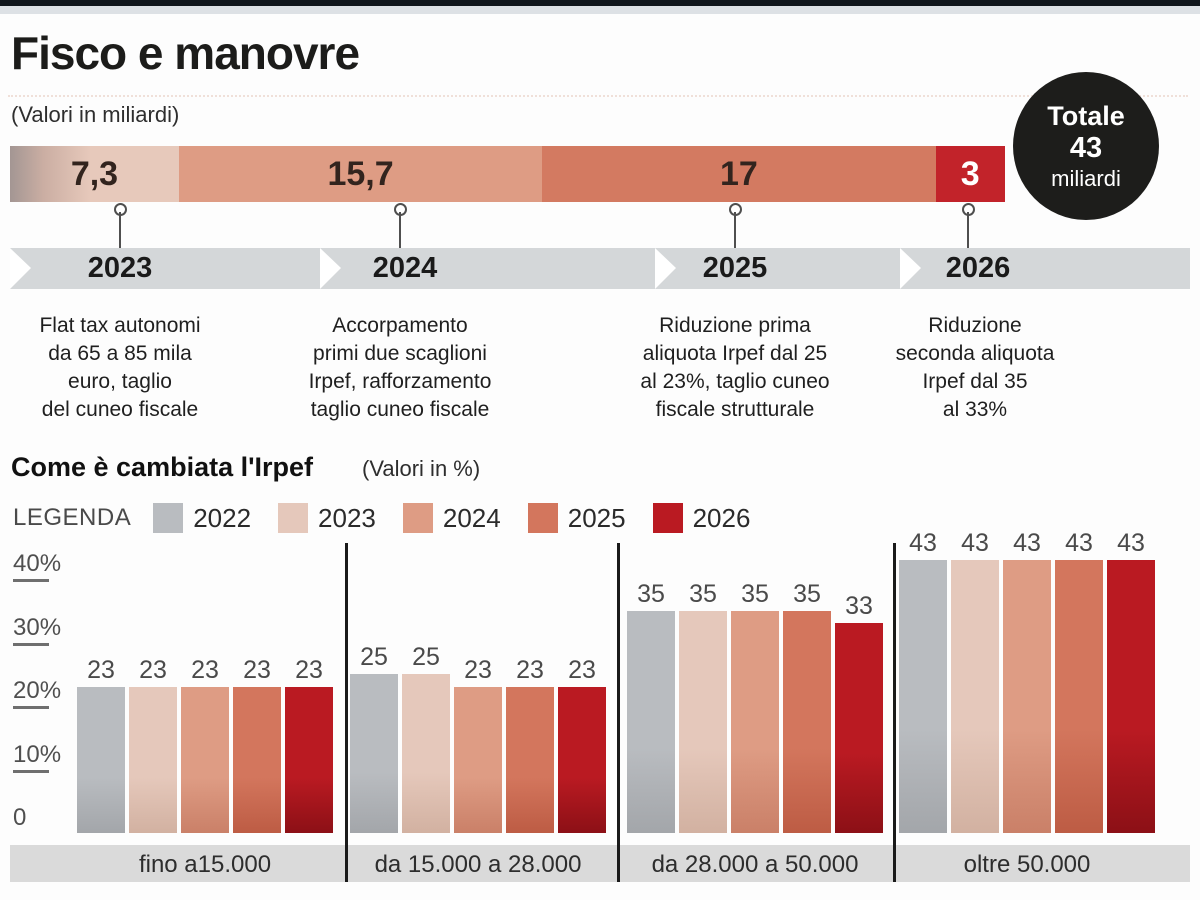  I want to click on group-label: fino a15.000, so click(205, 864).